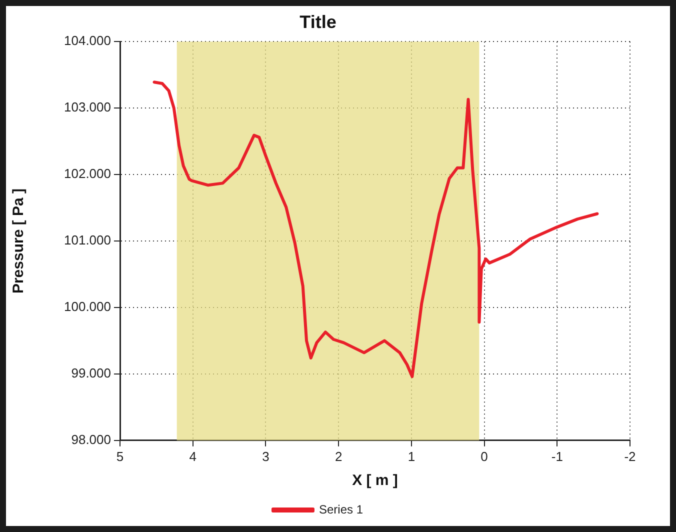  Describe the element at coordinates (87, 40) in the screenshot. I see `y-tick-label: 104.000` at that location.